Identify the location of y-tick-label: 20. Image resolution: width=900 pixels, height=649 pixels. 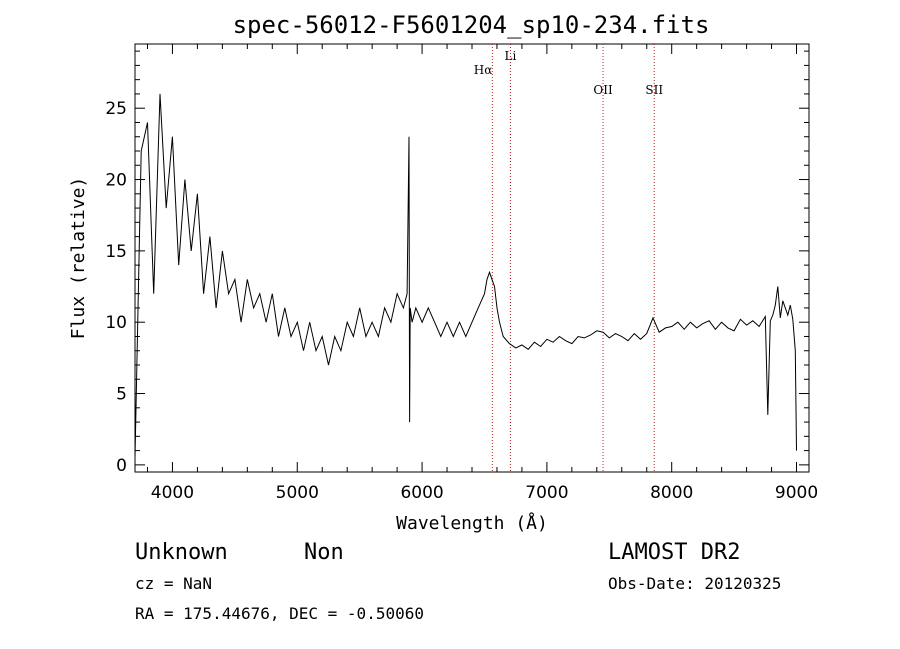
(116, 181).